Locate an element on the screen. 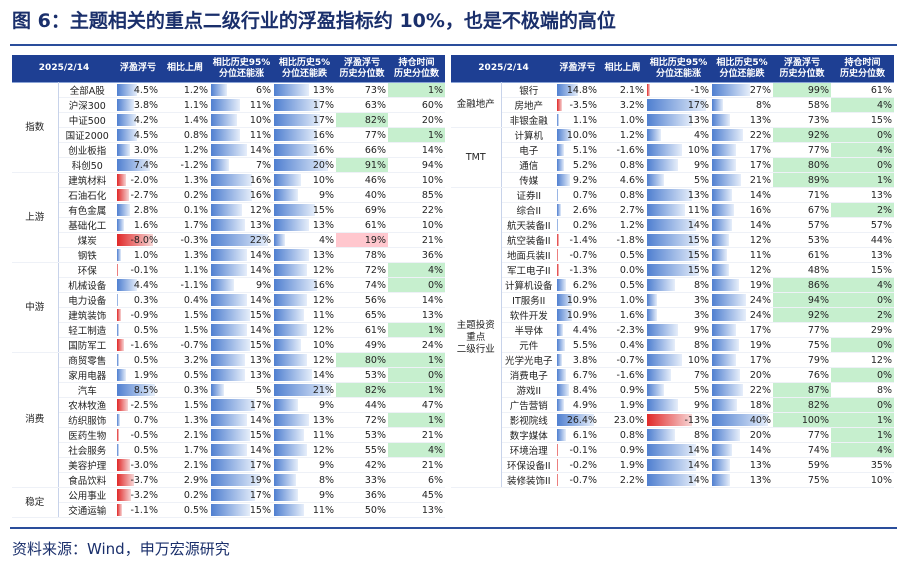 This screenshot has width=907, height=569. cell-text: 78% is located at coordinates (375, 255).